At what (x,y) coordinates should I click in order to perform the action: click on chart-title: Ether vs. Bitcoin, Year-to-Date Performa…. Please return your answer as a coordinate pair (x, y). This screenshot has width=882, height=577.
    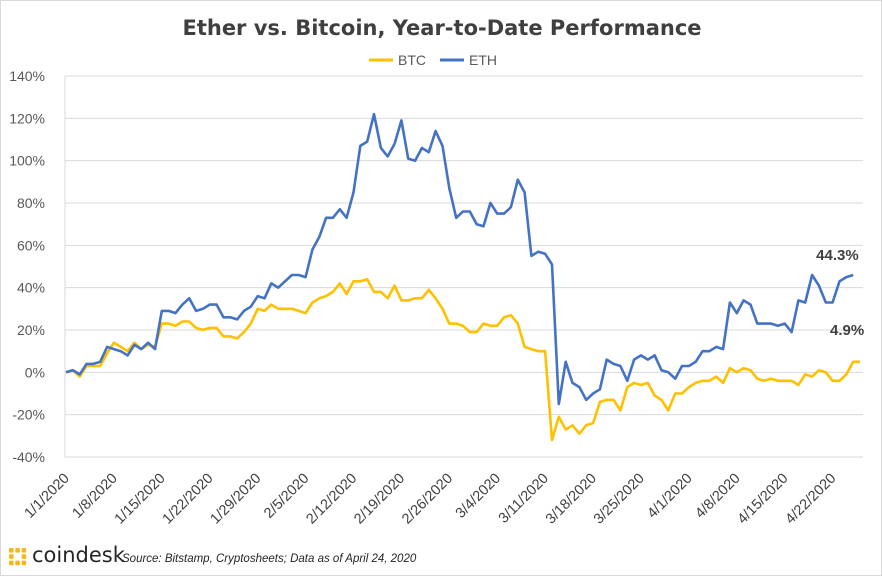
    Looking at the image, I should click on (441, 28).